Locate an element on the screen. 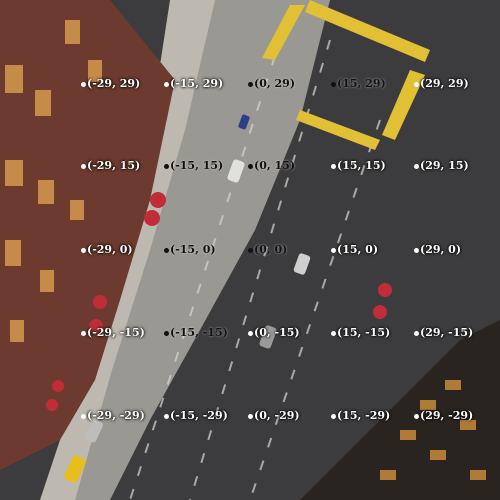 This screenshot has height=500, width=500. right-building is located at coordinates (400, 410).